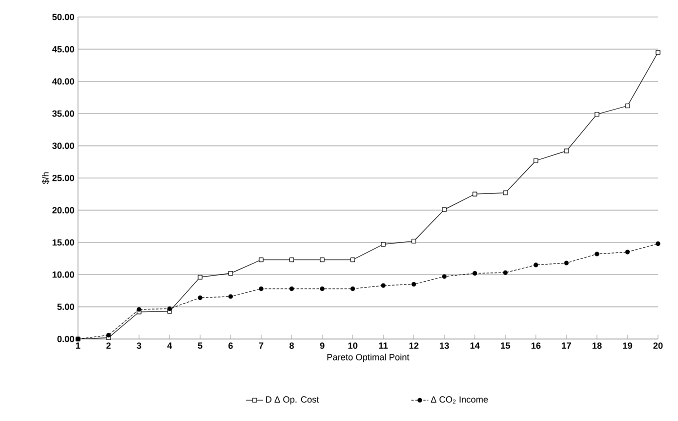  I want to click on y-tick-label: 50.00, so click(63, 17).